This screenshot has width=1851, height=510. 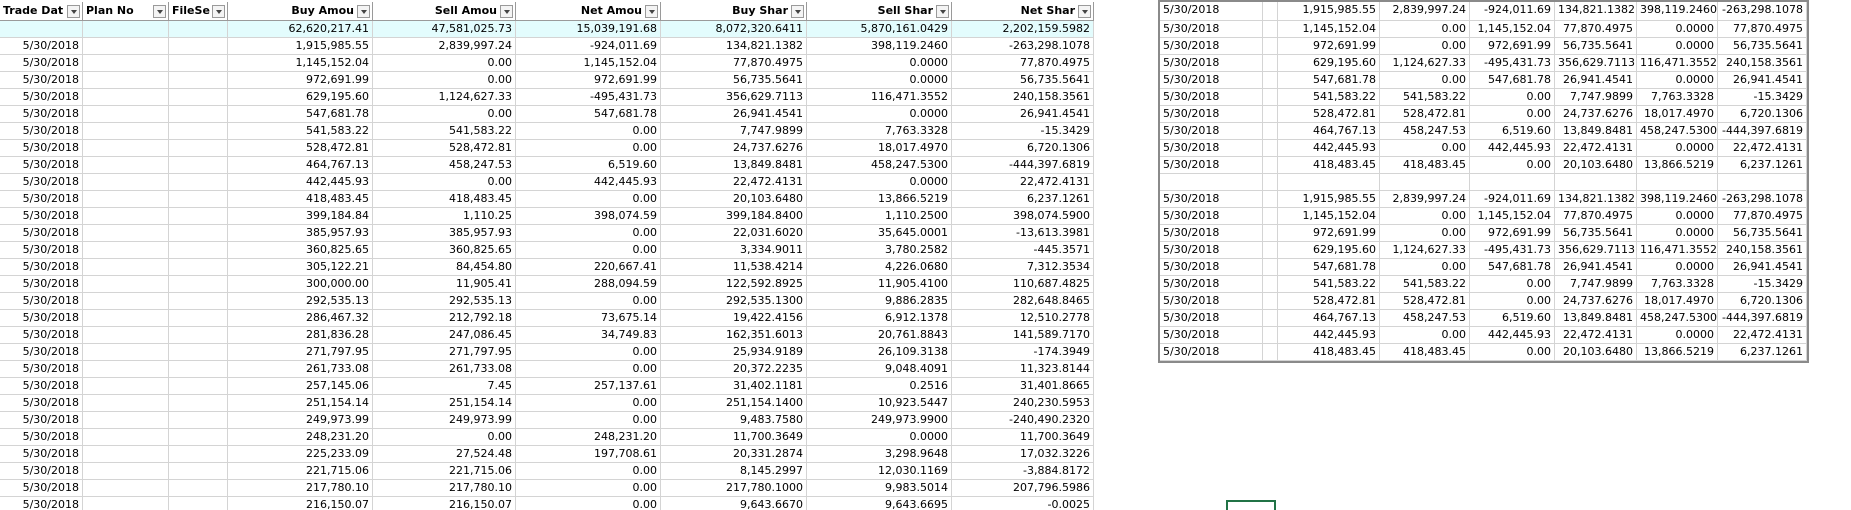 What do you see at coordinates (1762, 97) in the screenshot?
I see `number-cell: -15.3429` at bounding box center [1762, 97].